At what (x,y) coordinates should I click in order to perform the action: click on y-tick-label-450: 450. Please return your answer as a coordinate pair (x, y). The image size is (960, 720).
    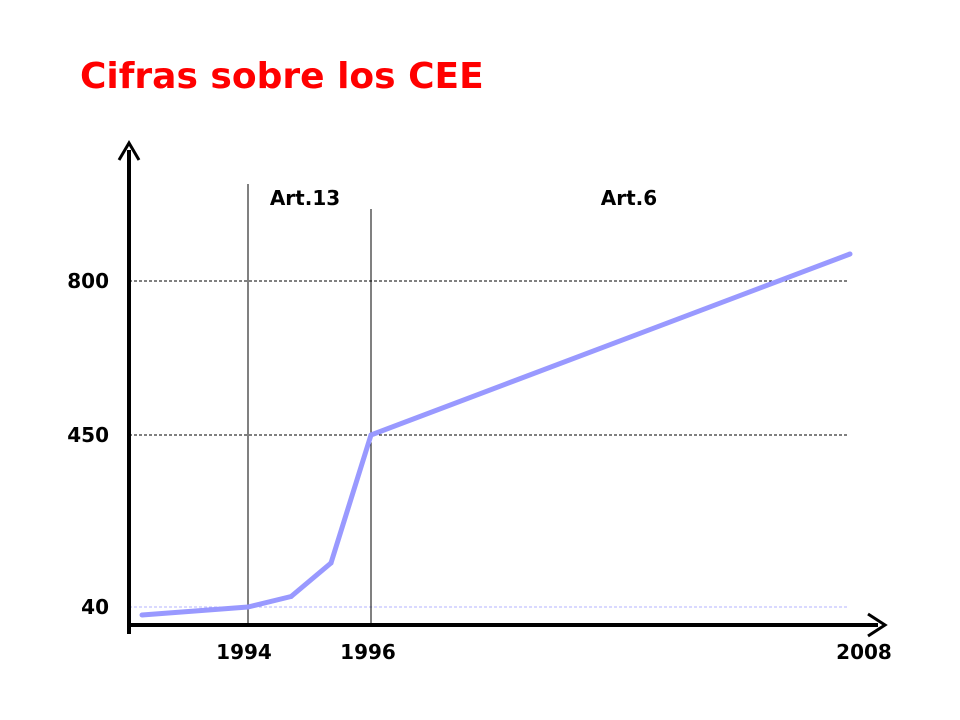
    Looking at the image, I should click on (88, 435).